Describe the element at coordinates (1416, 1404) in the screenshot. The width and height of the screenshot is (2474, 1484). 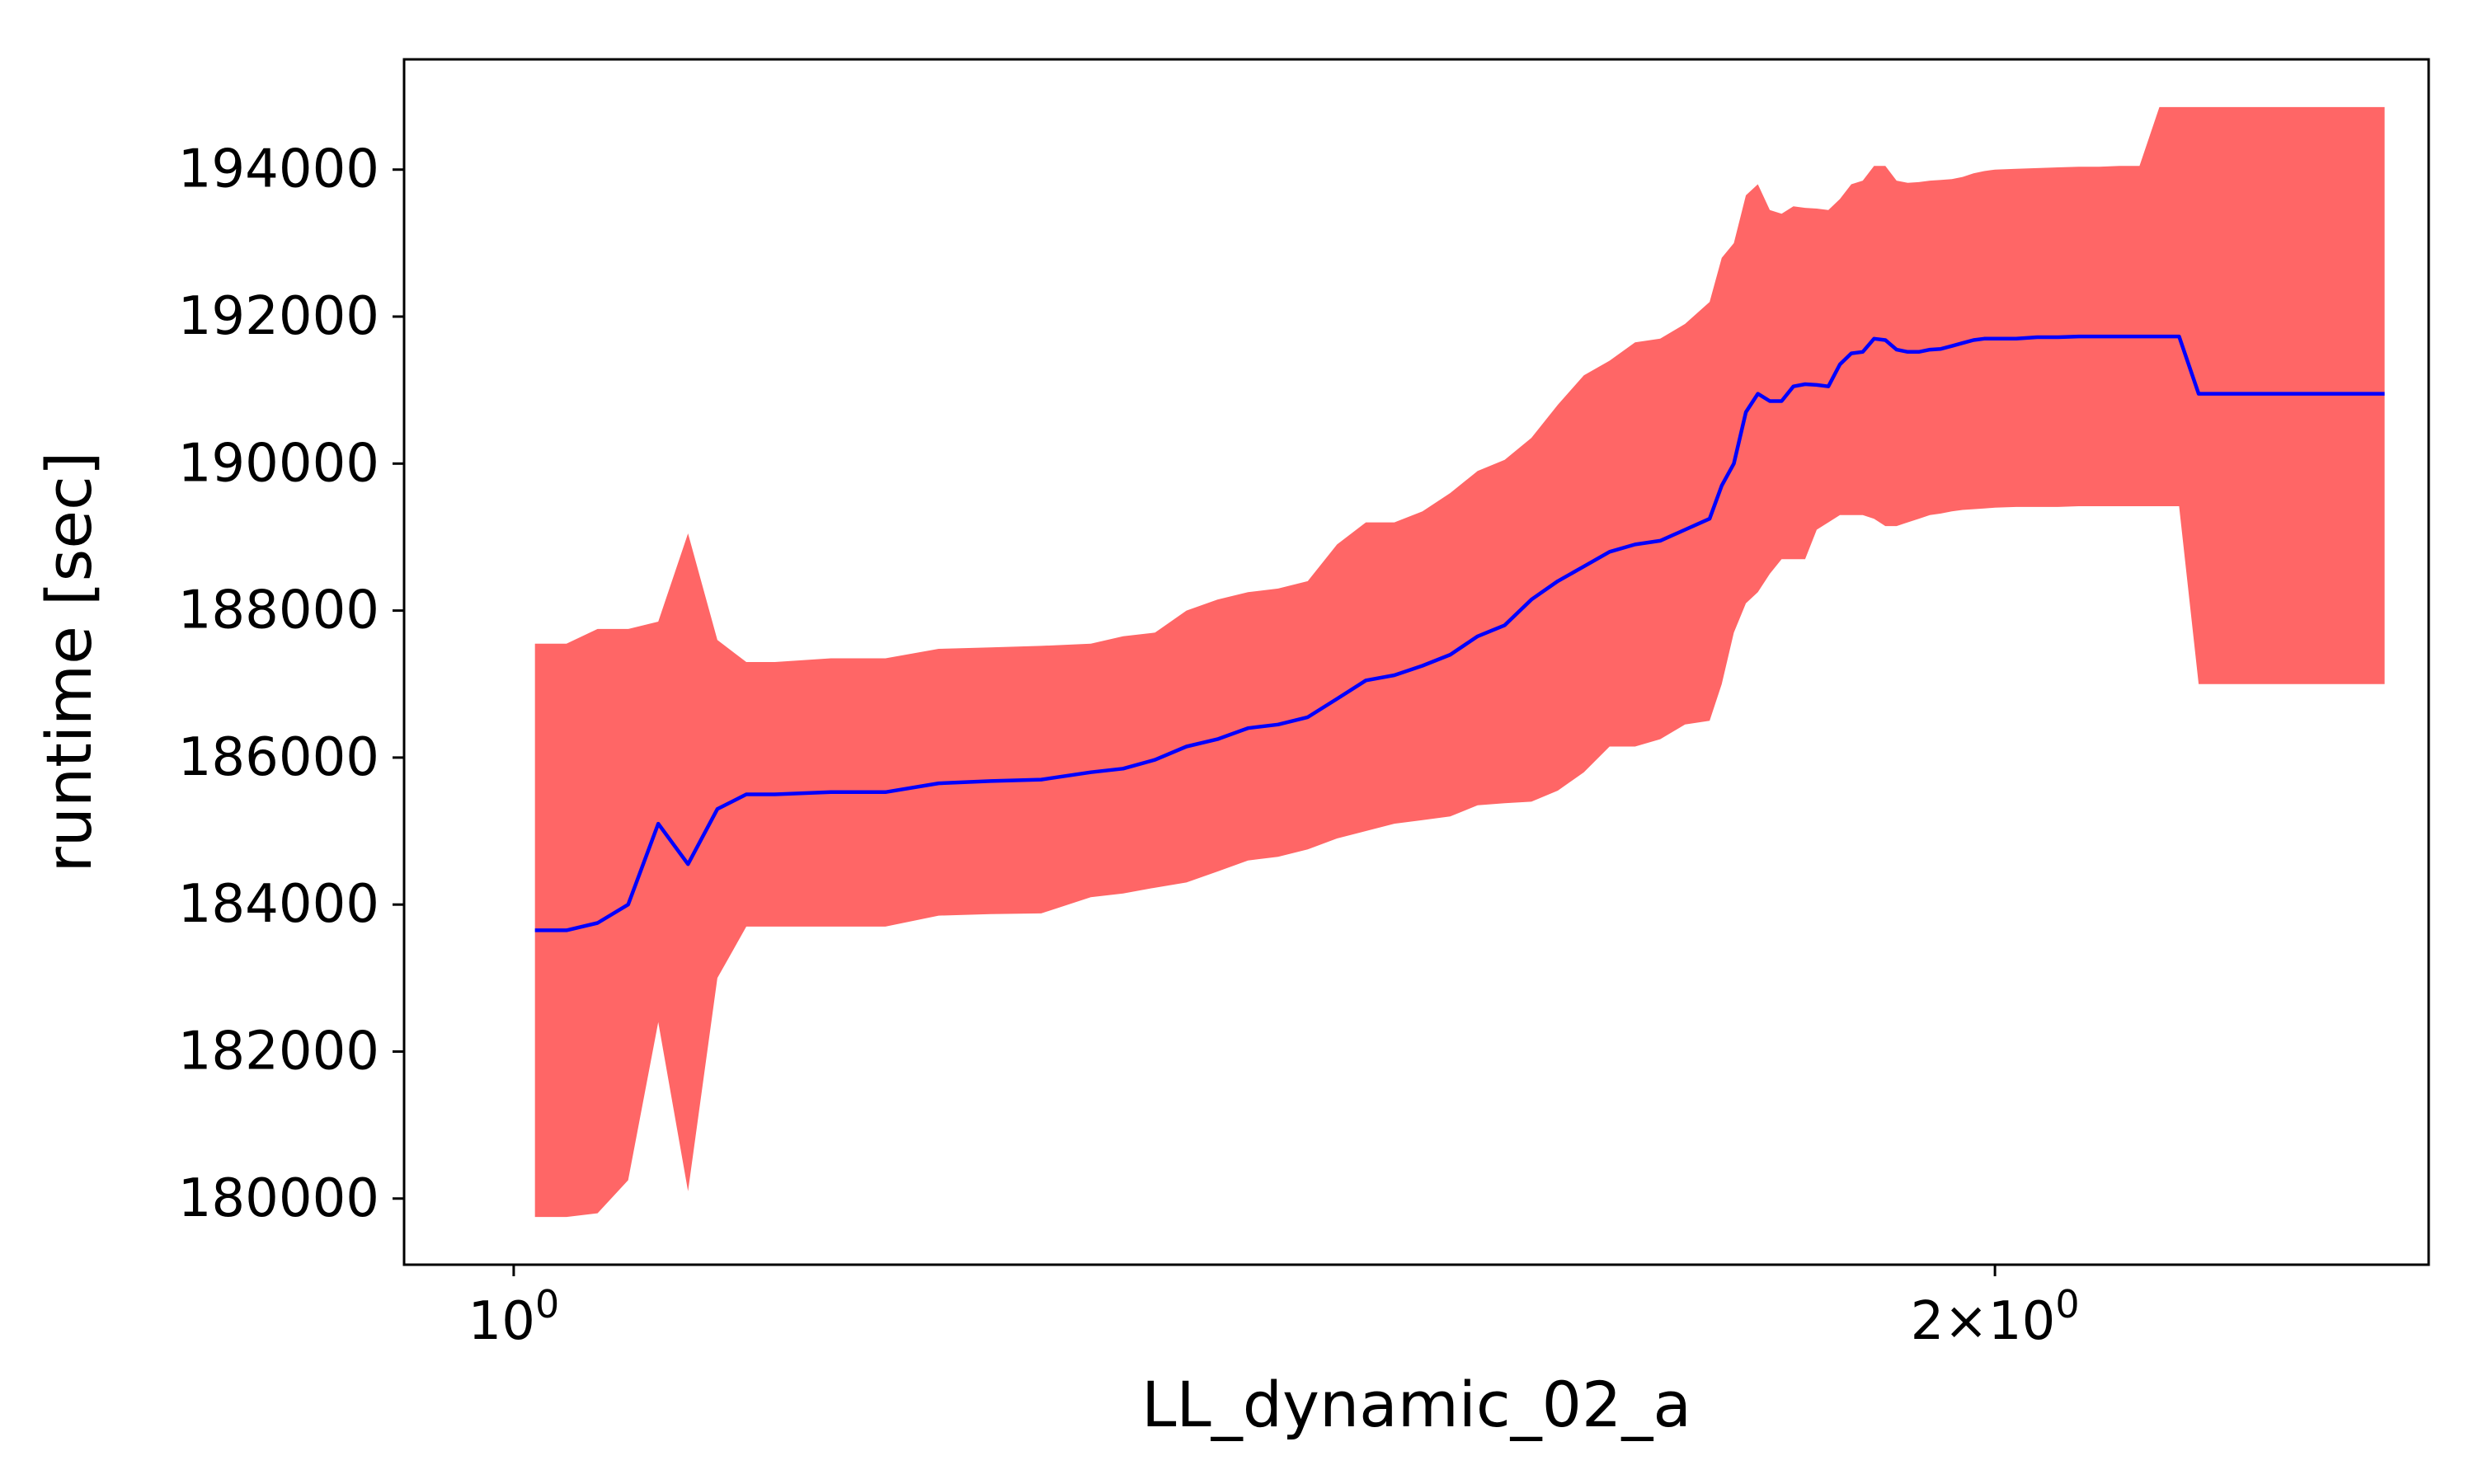
I see `x-axis-label: LL_dynamic_02_a` at that location.